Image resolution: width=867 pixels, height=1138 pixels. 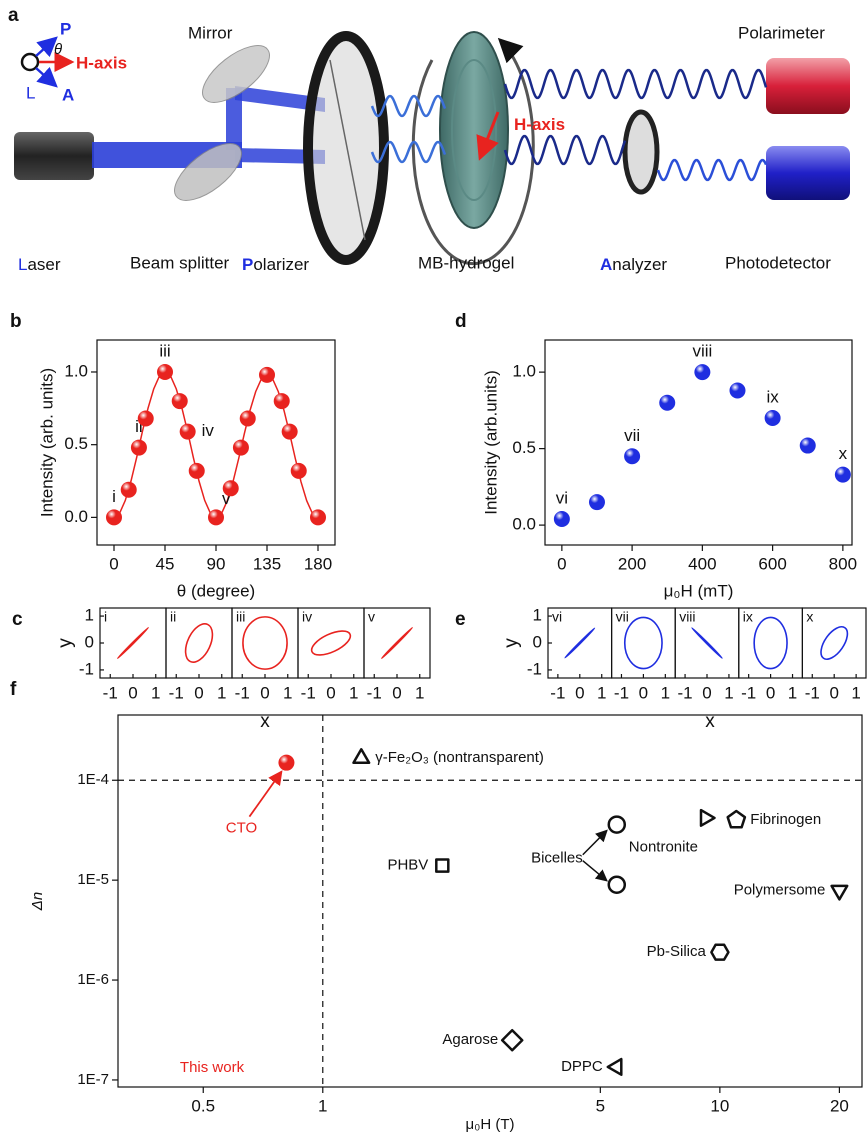 What do you see at coordinates (632, 563) in the screenshot?
I see `x-tick-label: 200` at bounding box center [632, 563].